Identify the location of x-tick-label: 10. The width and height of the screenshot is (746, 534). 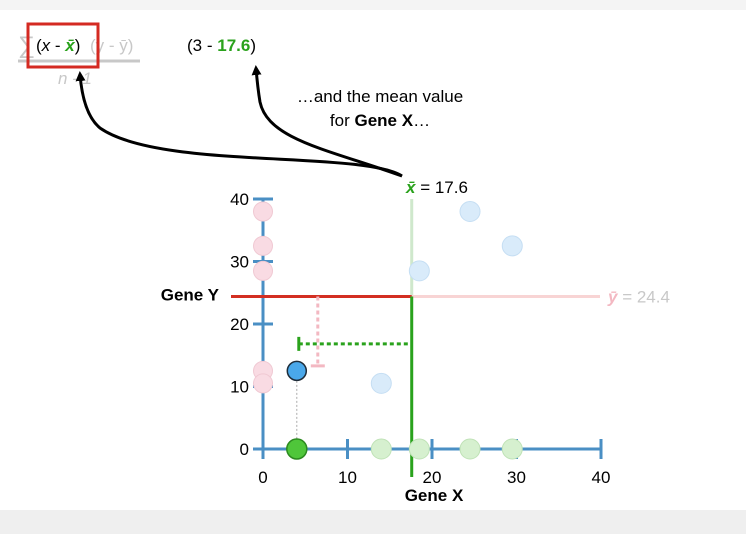
(347, 477).